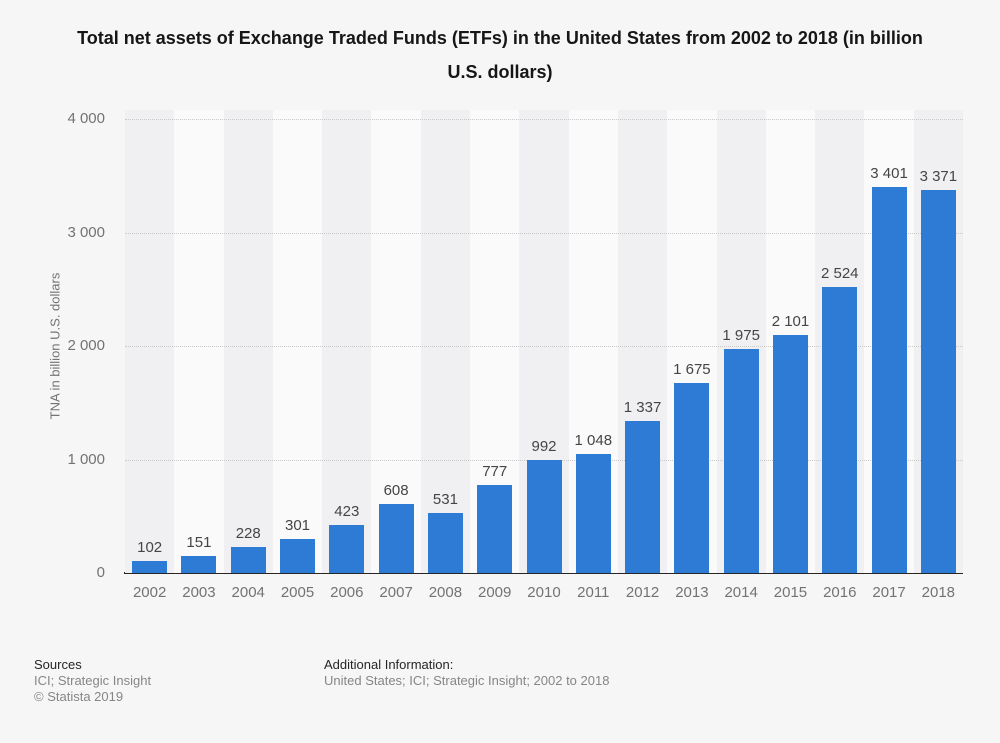  I want to click on bar-2013, so click(692, 477).